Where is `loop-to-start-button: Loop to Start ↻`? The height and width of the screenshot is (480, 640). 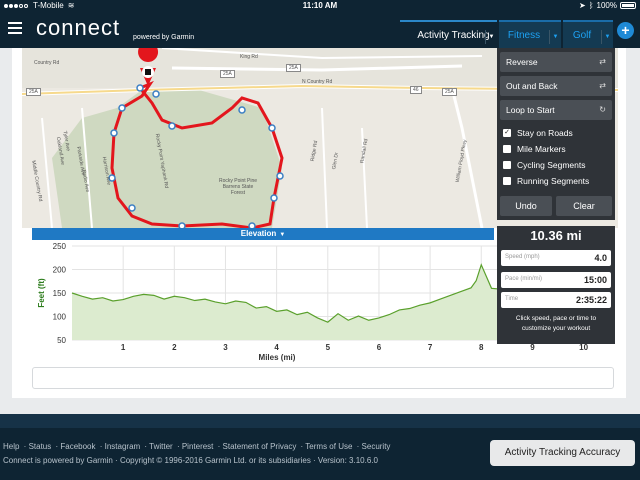
loop-to-start-button: Loop to Start ↻ is located at coordinates (556, 110).